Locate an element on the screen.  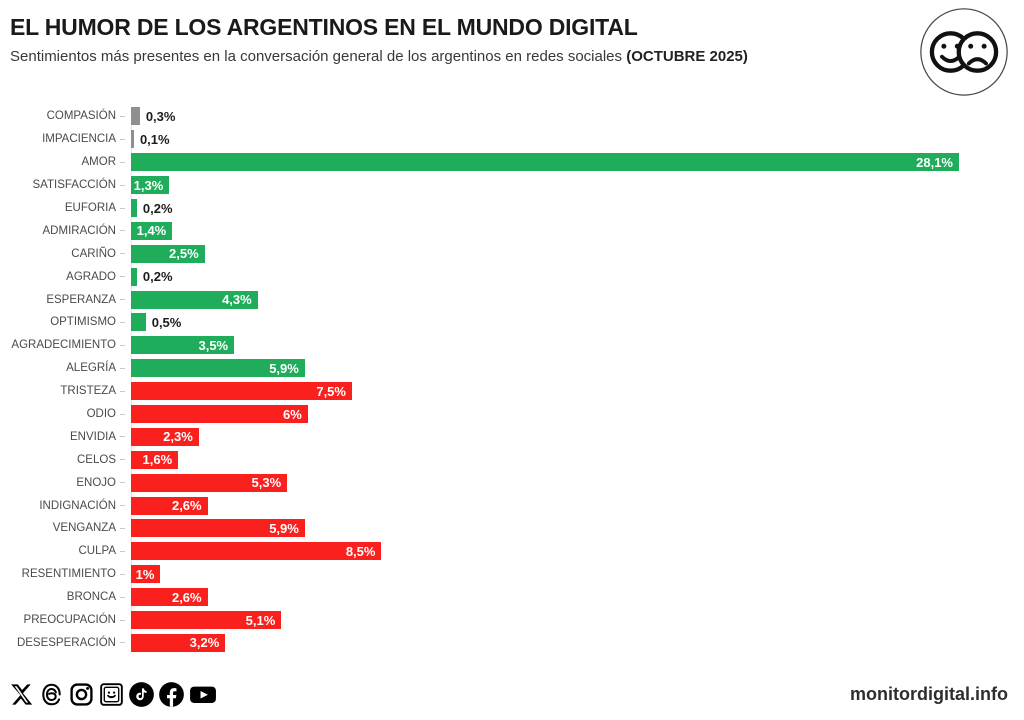
category-label: OPTIMISMO is located at coordinates (83, 322).